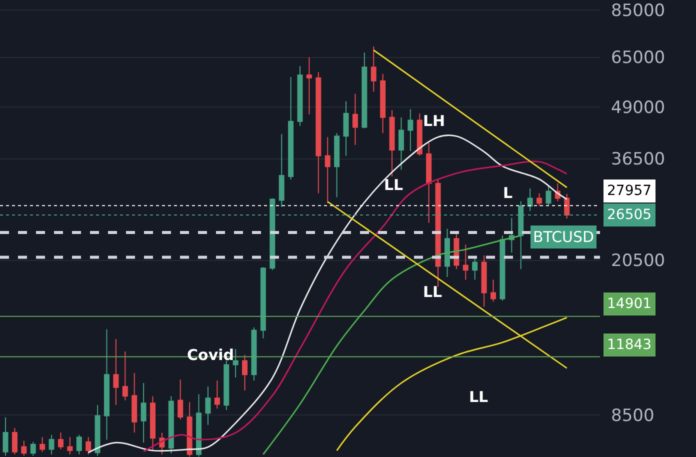  Describe the element at coordinates (434, 121) in the screenshot. I see `annotation: LH` at that location.